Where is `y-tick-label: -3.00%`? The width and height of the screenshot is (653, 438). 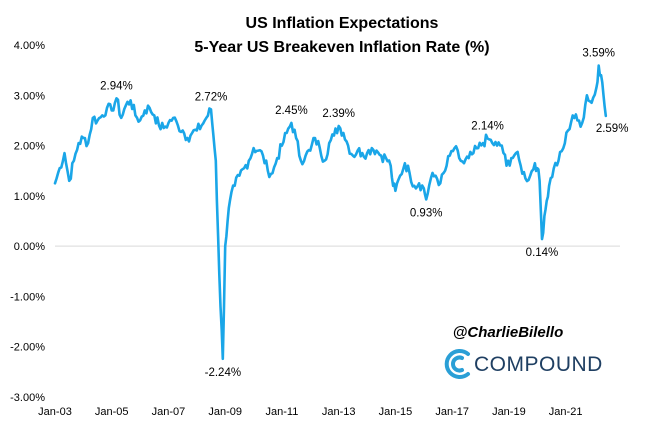
y-tick-label: -3.00% is located at coordinates (27, 398).